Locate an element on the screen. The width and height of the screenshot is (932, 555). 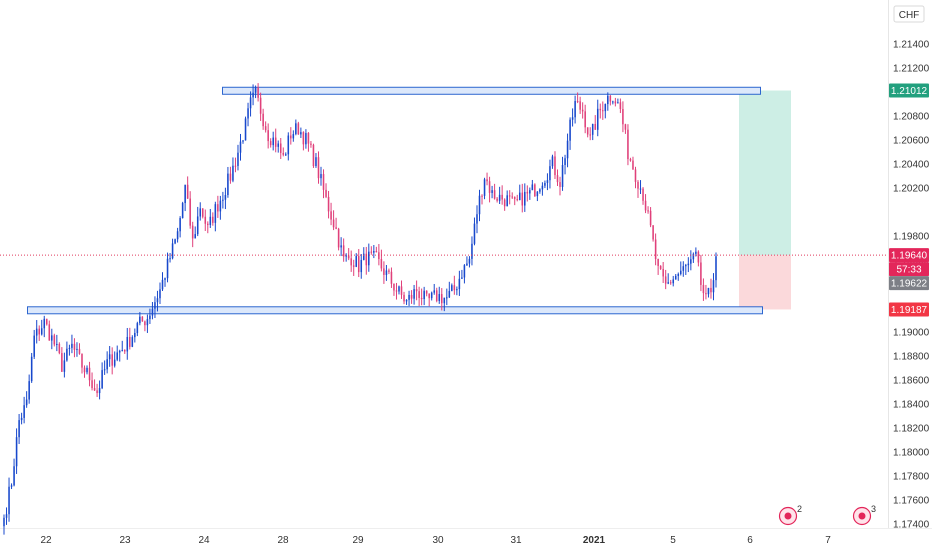
y-tick-label: 1.19000 is located at coordinates (911, 332).